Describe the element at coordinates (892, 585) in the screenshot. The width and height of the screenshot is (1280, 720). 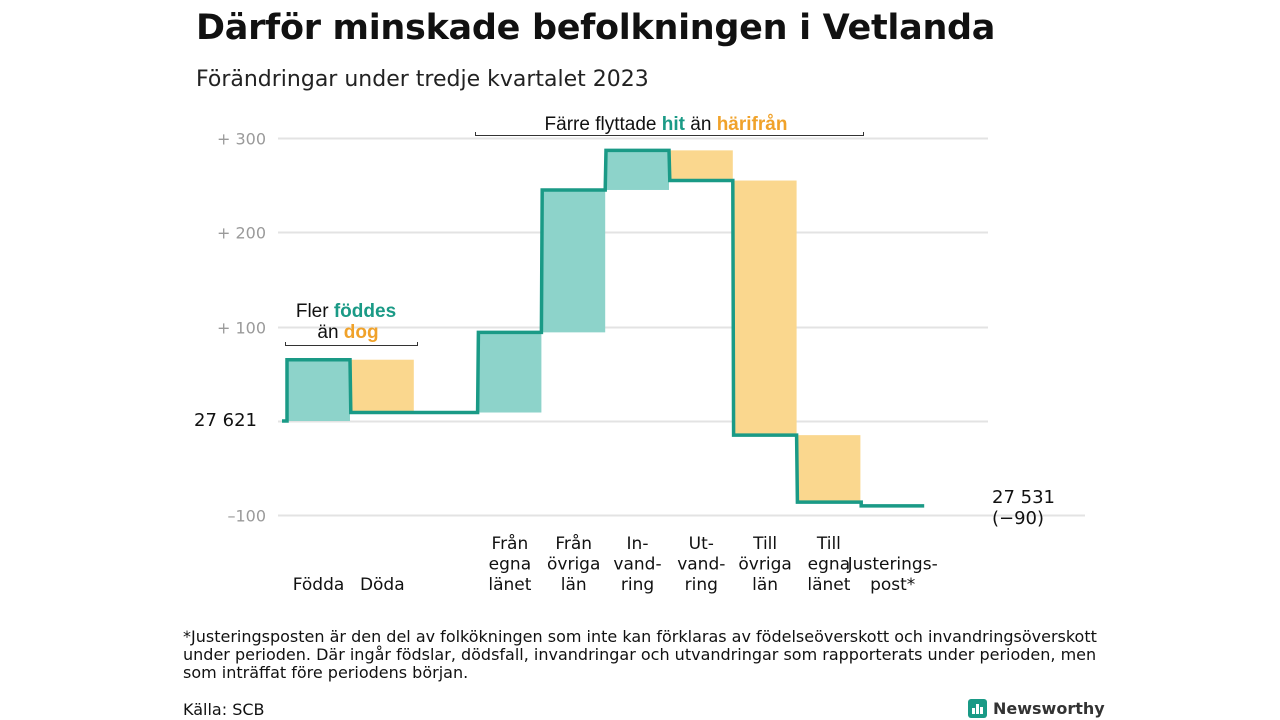
I see `category-label: post*` at that location.